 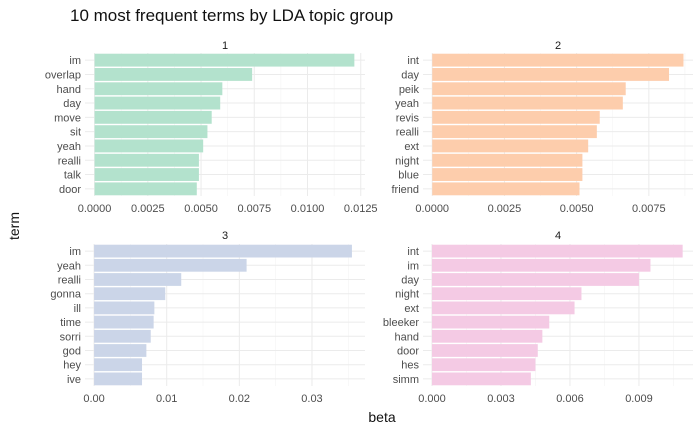 What do you see at coordinates (120, 350) in the screenshot?
I see `bar-god` at bounding box center [120, 350].